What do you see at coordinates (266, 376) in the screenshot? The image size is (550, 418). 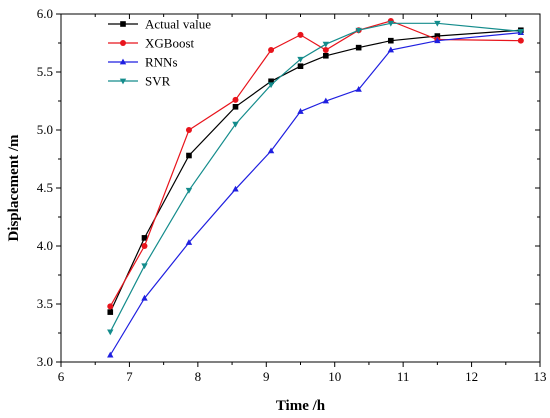 I see `x-tick-label: 9` at bounding box center [266, 376].